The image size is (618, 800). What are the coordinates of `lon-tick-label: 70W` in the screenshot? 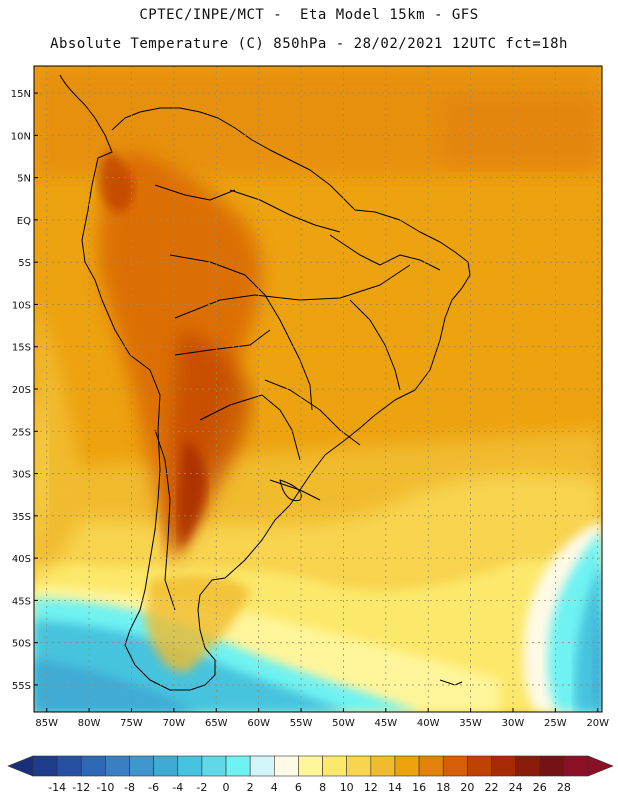 It's located at (174, 723).